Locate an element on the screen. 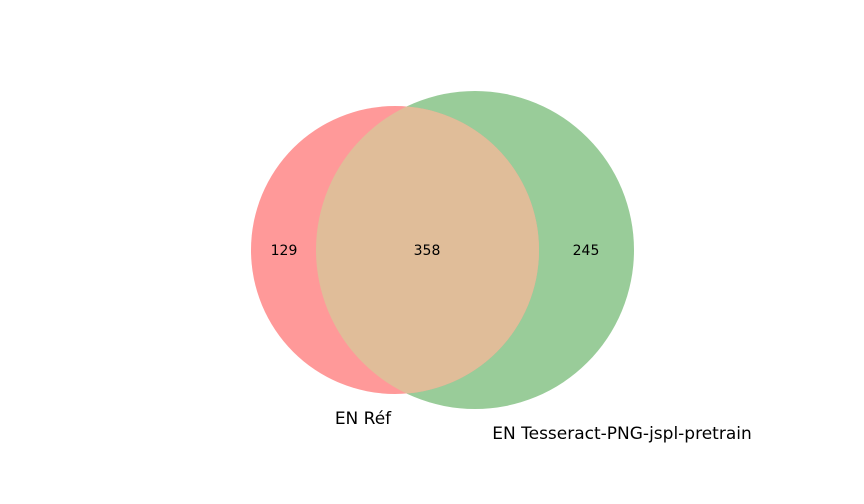 The height and width of the screenshot is (504, 864). right-only-count: 245 is located at coordinates (586, 251).